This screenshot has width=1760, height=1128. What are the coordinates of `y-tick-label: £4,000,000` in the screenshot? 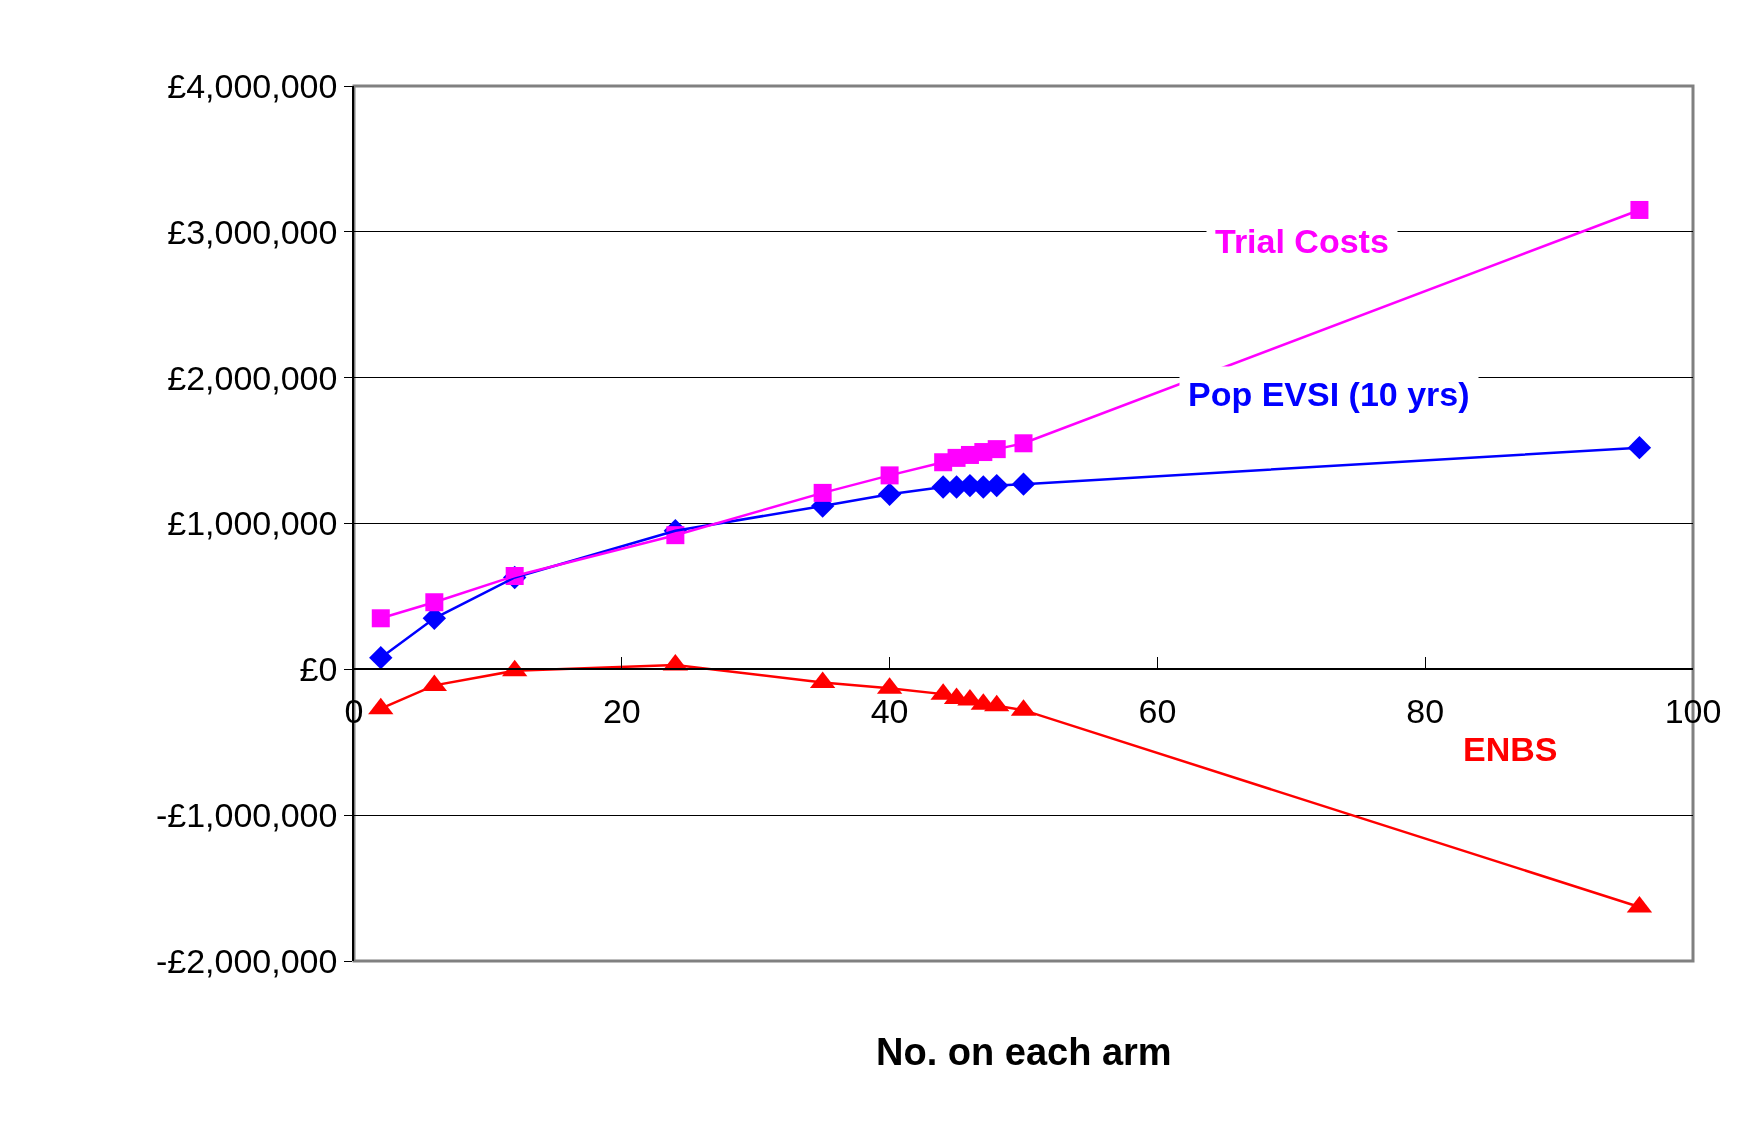 It's located at (252, 85).